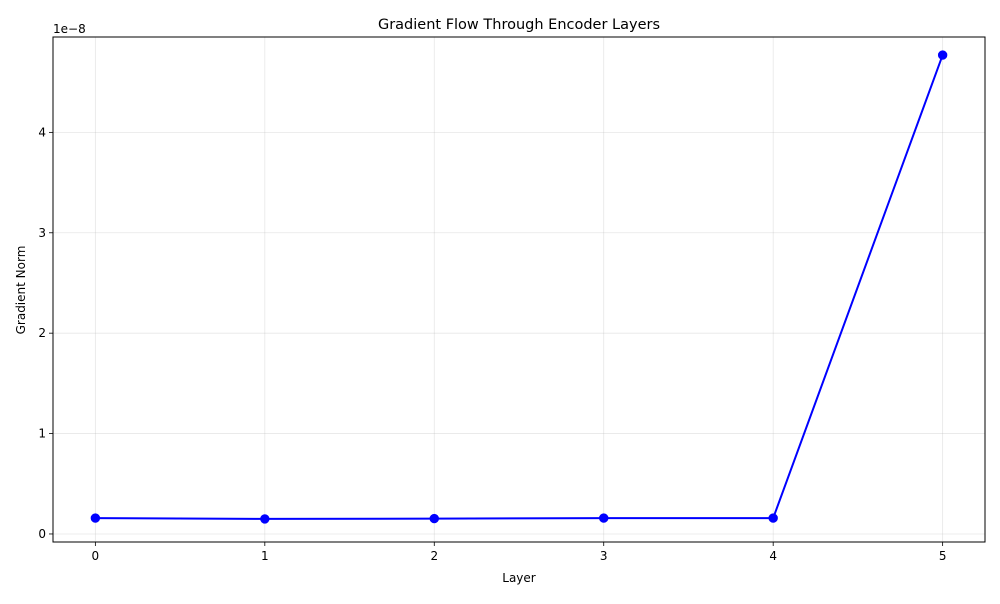  Describe the element at coordinates (42, 434) in the screenshot. I see `y-tick-label: 1` at that location.